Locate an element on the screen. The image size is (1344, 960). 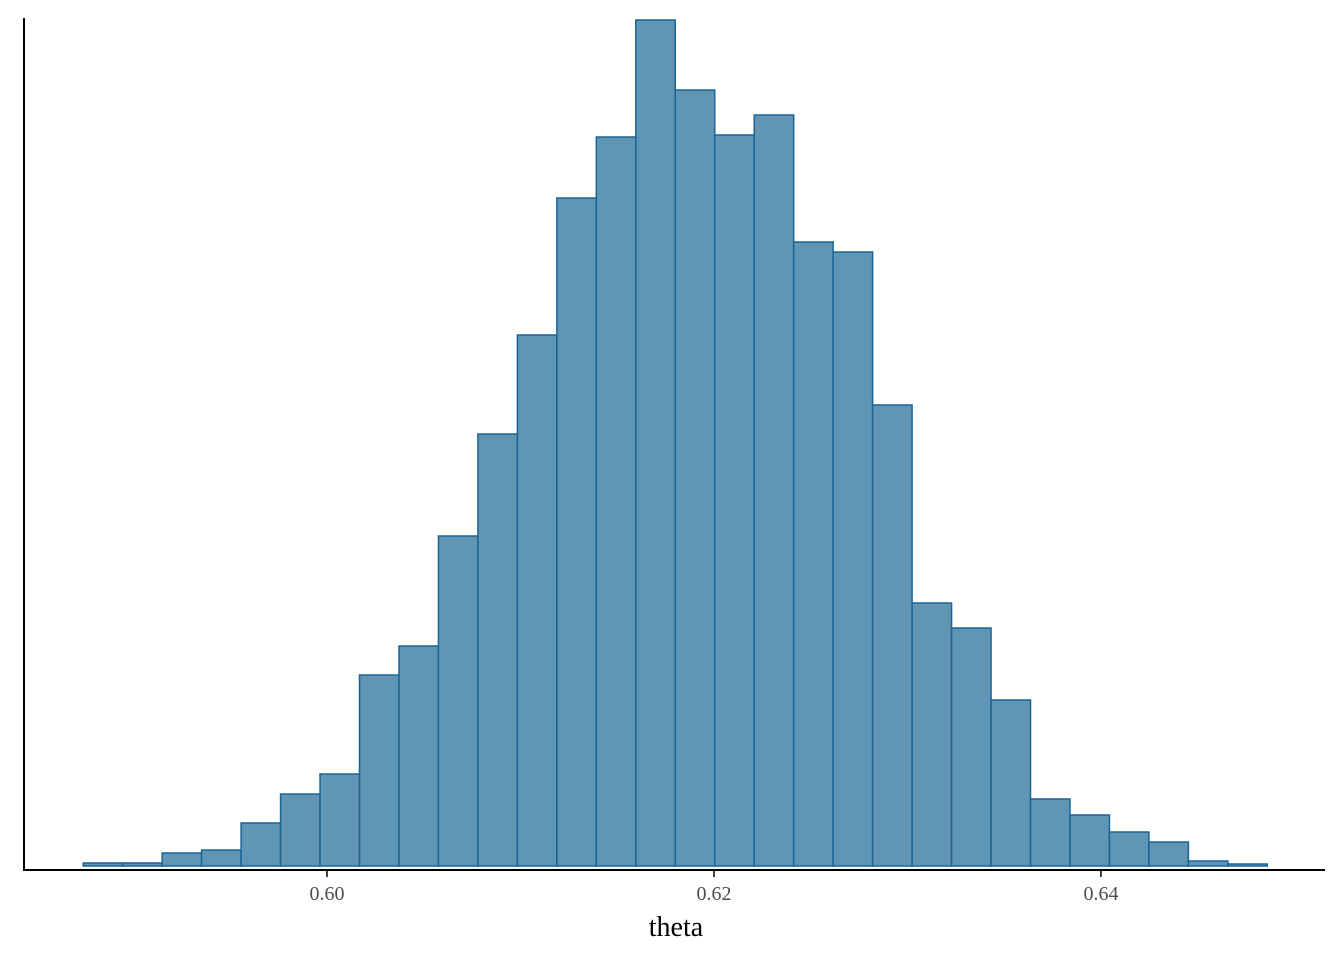
x-tick-label: 0.64 is located at coordinates (1100, 894).